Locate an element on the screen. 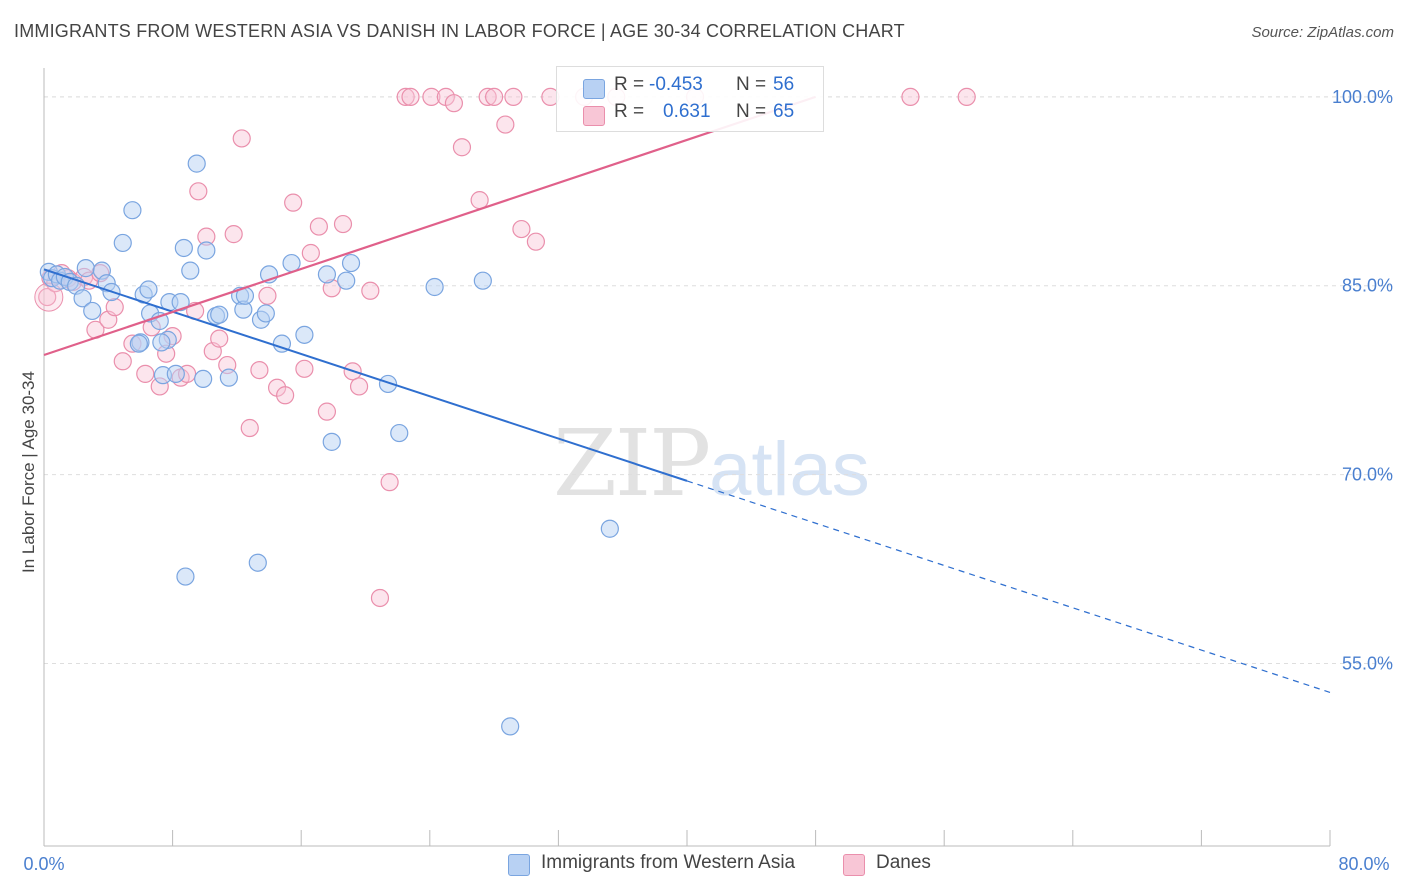  correlation-legend: R = -0.453 N = 56 R = 0.631 N = 65 is located at coordinates (690, 99).